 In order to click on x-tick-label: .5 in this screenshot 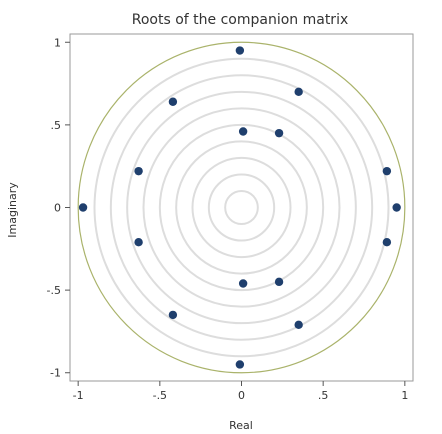, I will do `click(323, 395)`.